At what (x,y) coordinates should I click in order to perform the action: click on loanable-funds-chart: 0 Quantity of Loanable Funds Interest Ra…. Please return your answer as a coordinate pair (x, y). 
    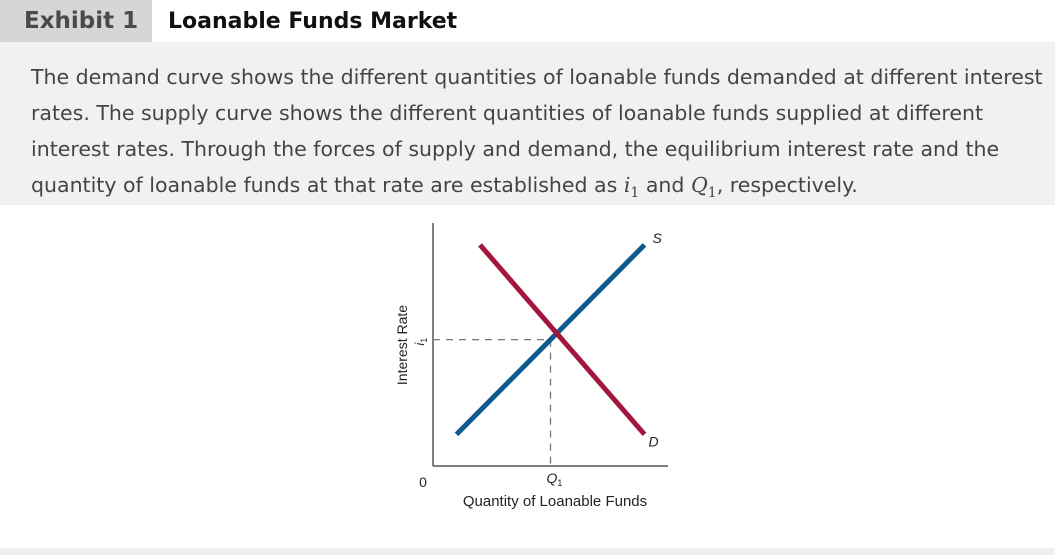
    Looking at the image, I should click on (531, 366).